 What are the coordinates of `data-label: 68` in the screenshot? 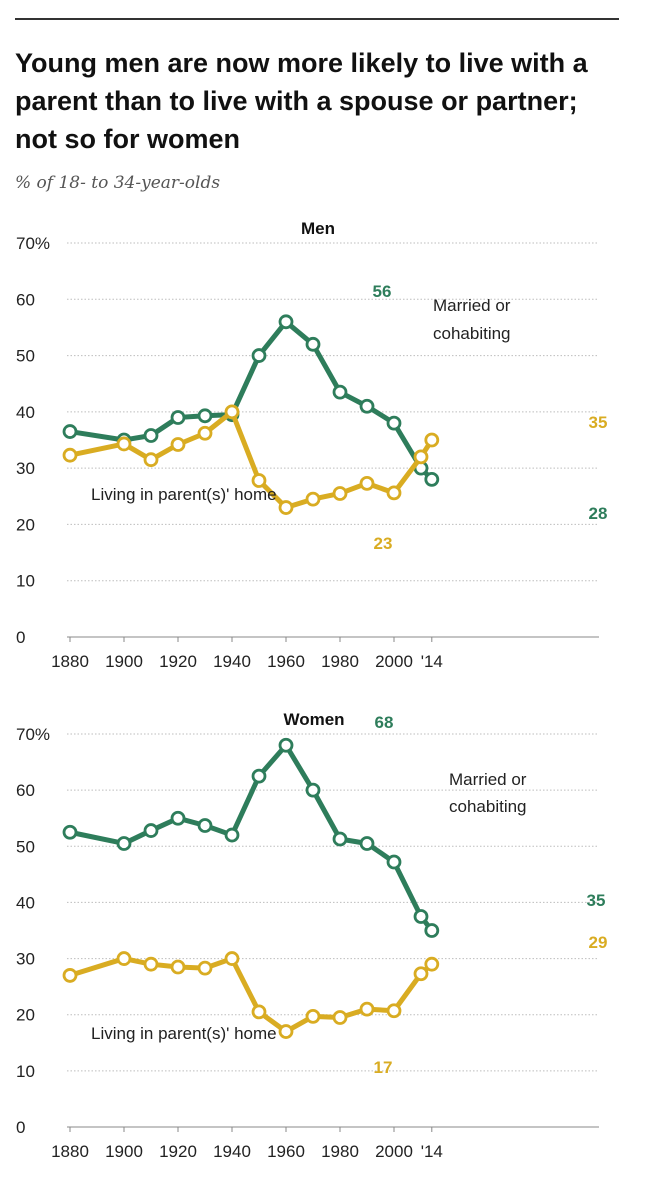 It's located at (384, 722).